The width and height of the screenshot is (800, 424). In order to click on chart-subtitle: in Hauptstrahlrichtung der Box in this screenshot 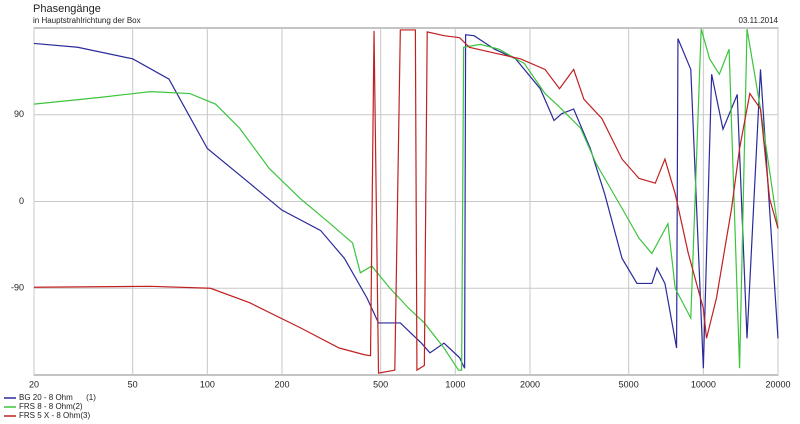, I will do `click(87, 20)`.